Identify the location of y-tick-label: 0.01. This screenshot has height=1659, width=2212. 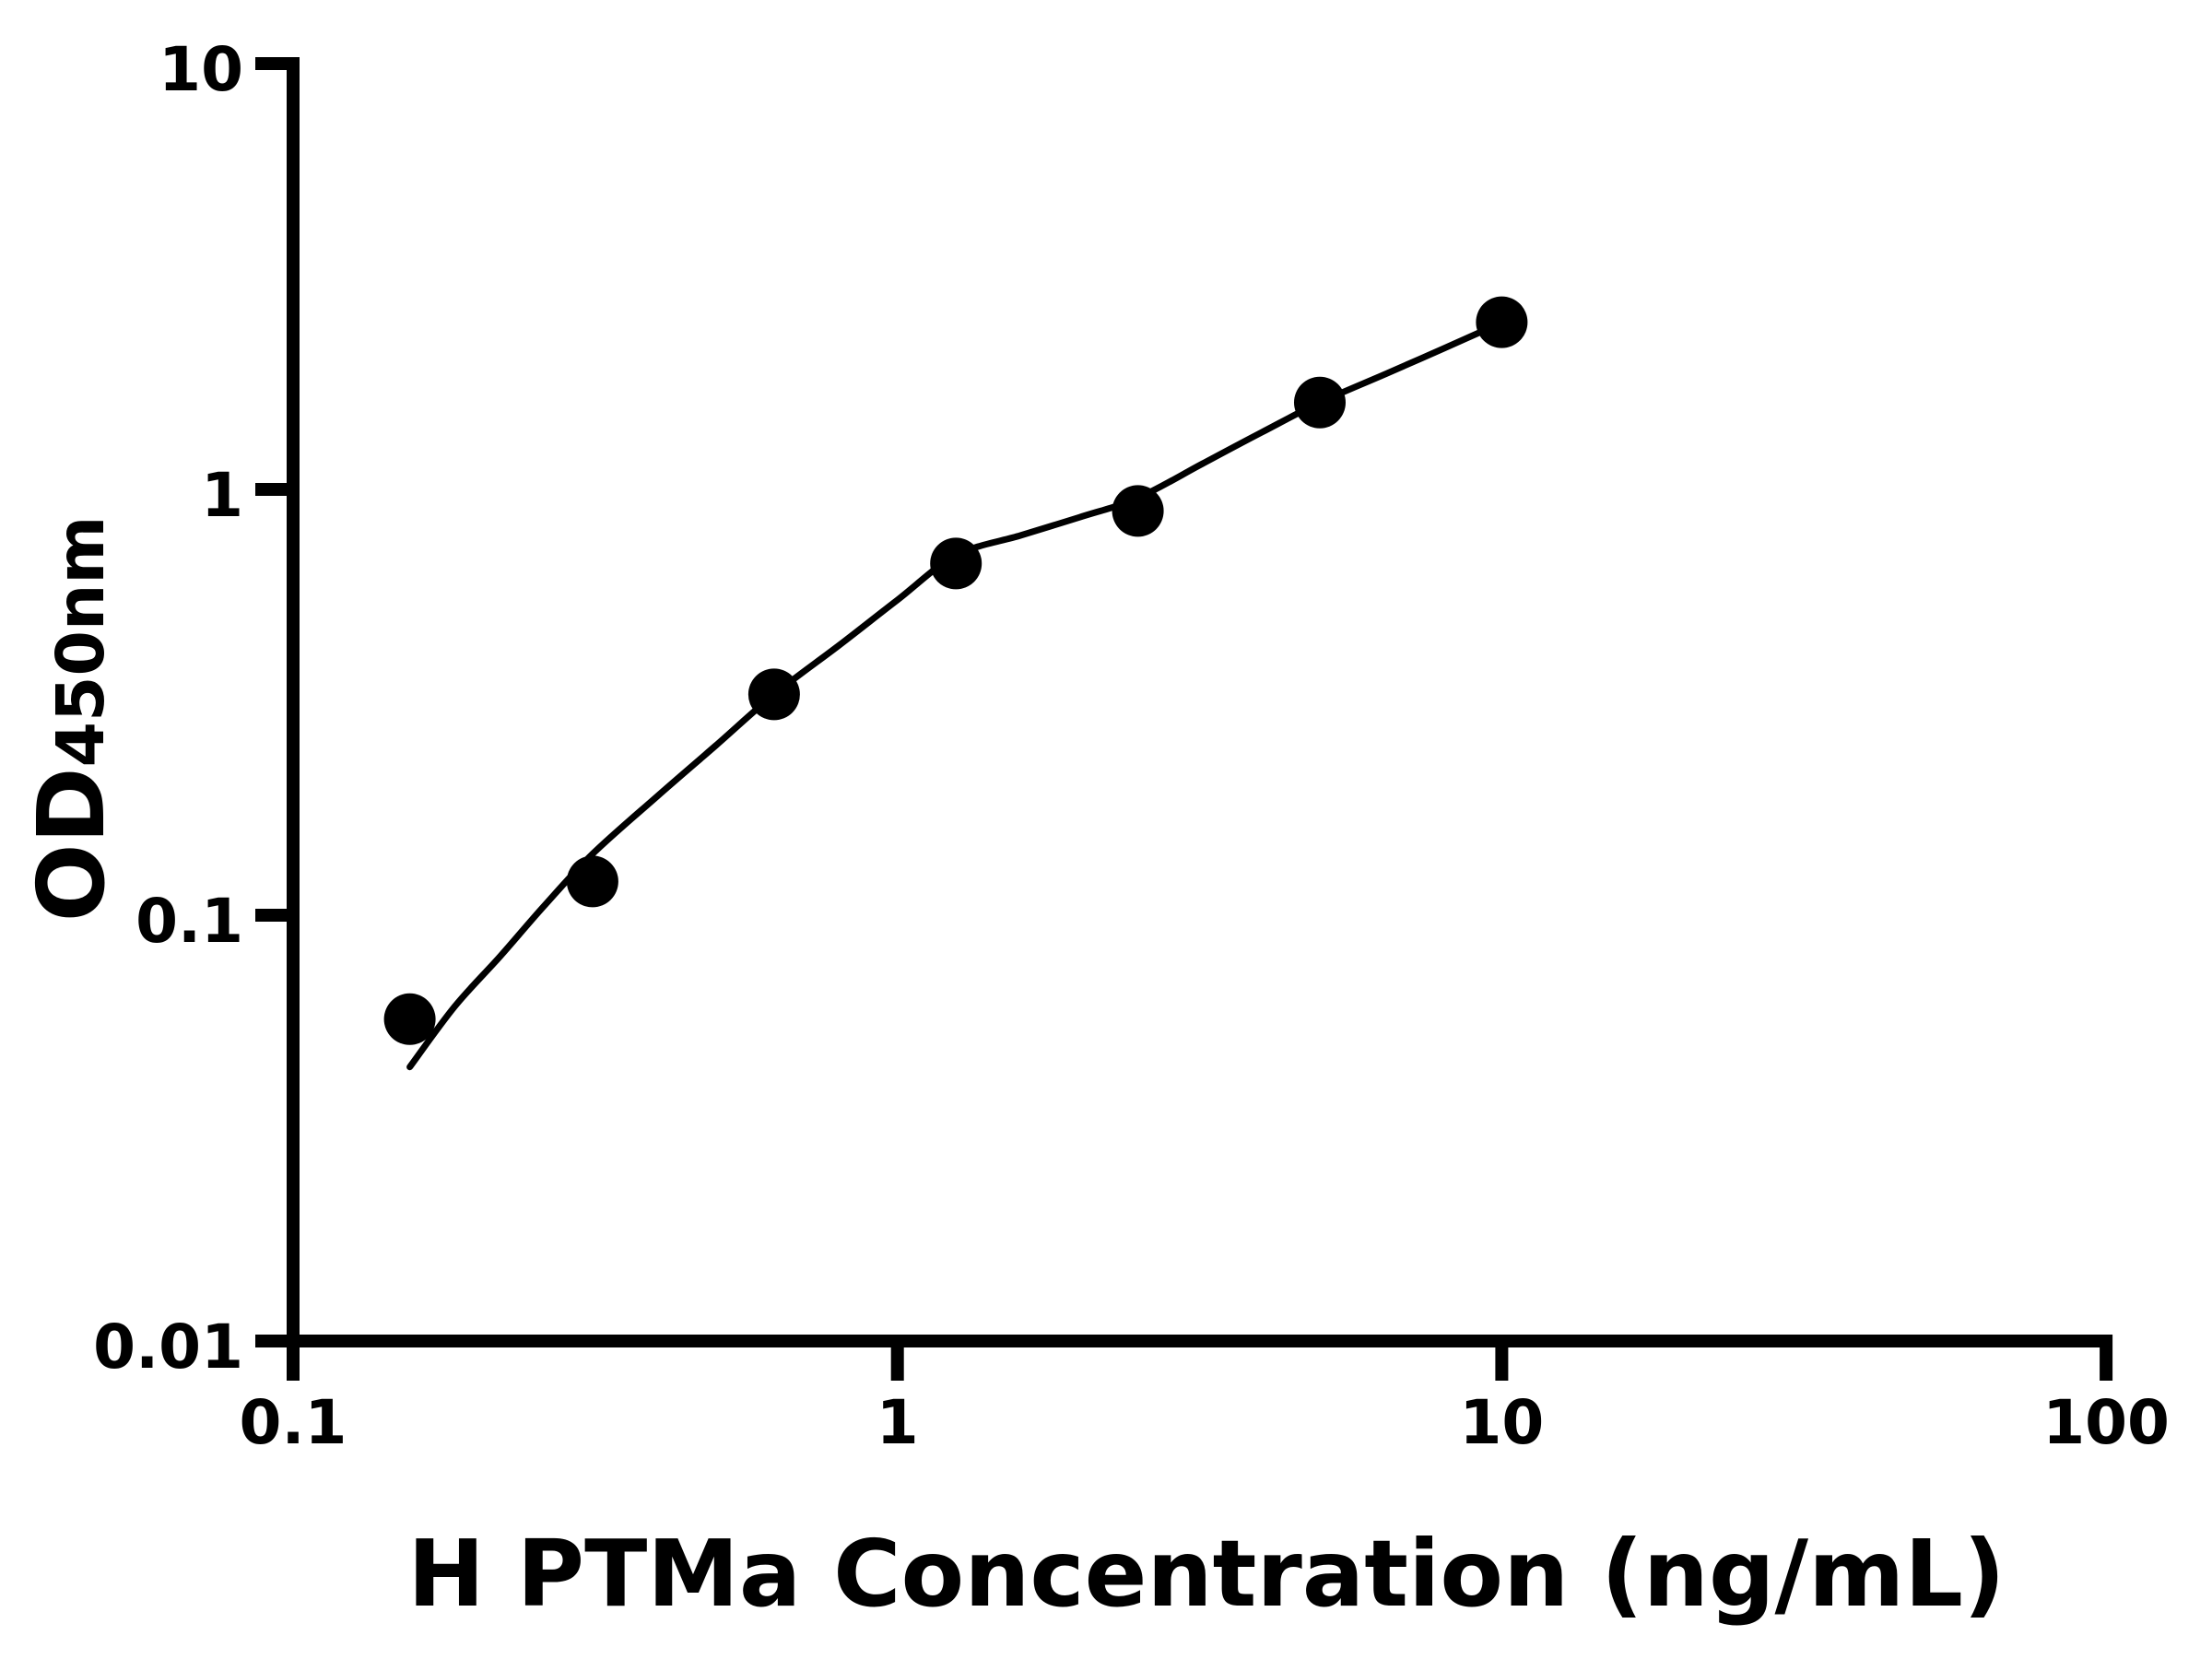
(168, 1347).